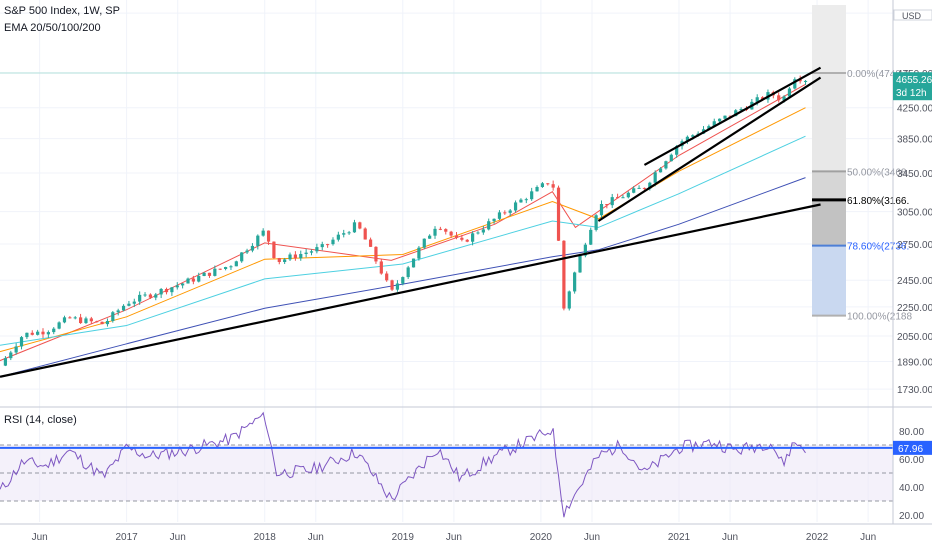 This screenshot has width=932, height=550. Describe the element at coordinates (914, 362) in the screenshot. I see `price-tick-label: 1890.00` at that location.